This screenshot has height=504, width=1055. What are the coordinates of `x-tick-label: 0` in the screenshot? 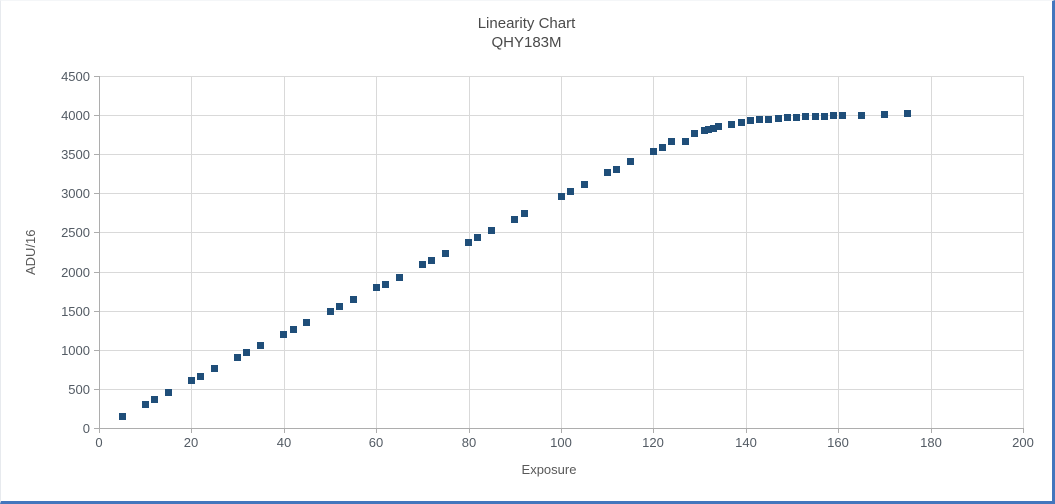 It's located at (99, 442).